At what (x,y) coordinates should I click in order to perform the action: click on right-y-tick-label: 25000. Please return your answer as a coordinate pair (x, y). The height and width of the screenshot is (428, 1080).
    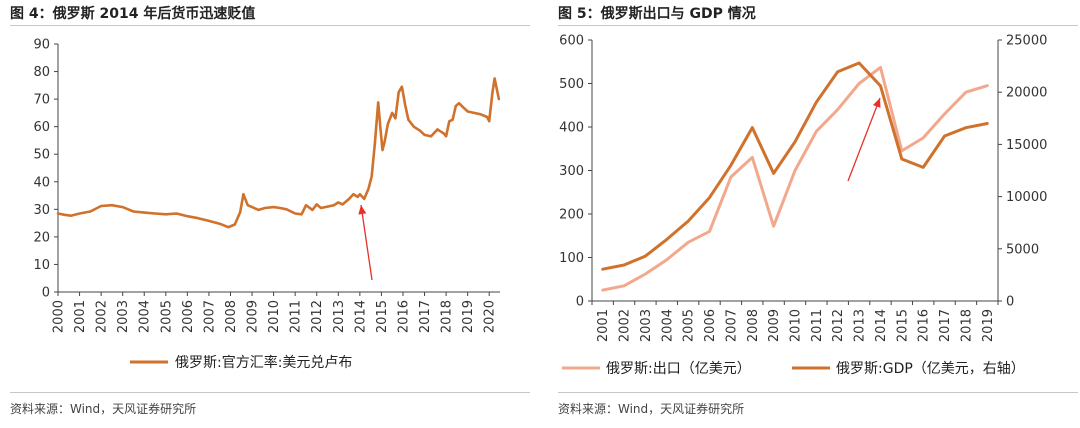
    Looking at the image, I should click on (1026, 41).